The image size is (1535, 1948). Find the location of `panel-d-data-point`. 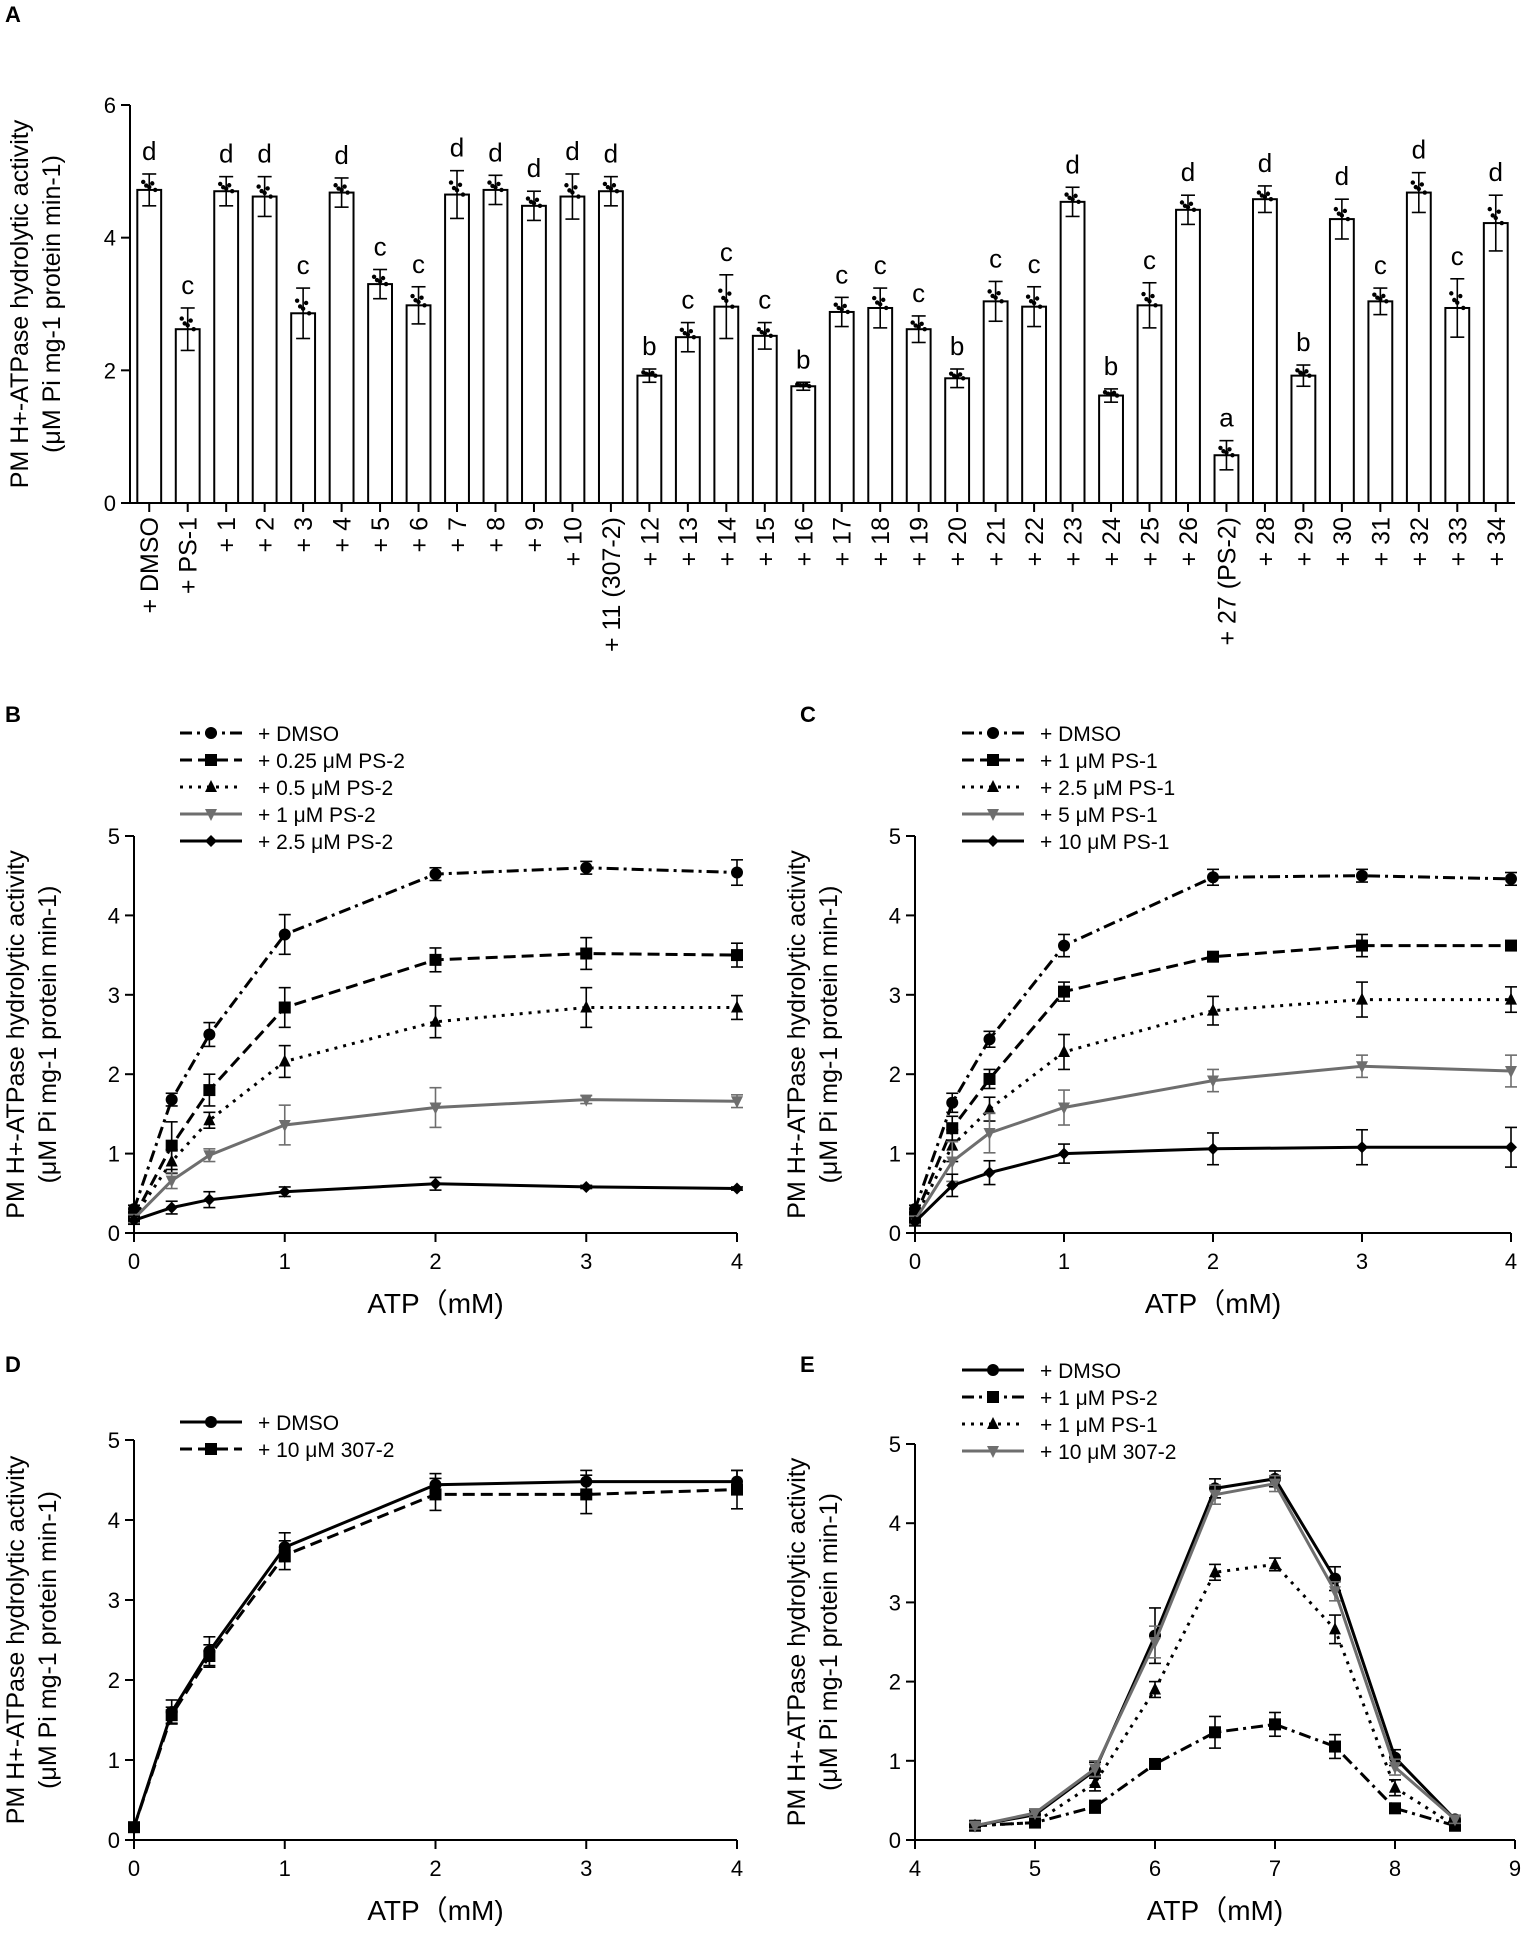

panel-d-data-point is located at coordinates (209, 1656).